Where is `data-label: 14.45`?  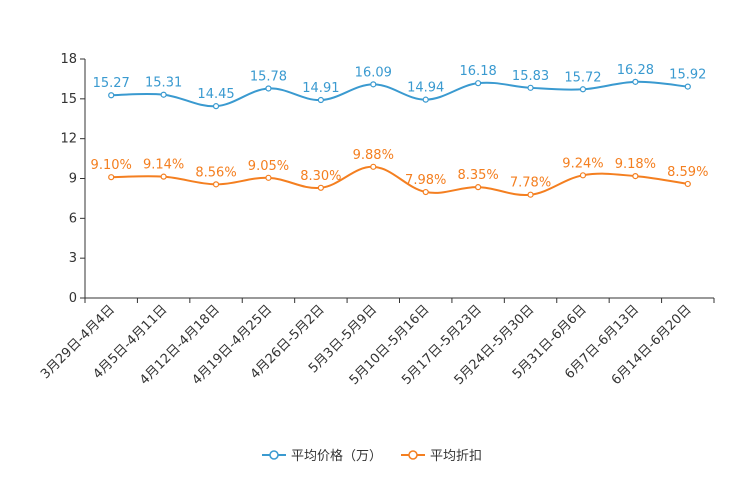
data-label: 14.45 is located at coordinates (215, 94).